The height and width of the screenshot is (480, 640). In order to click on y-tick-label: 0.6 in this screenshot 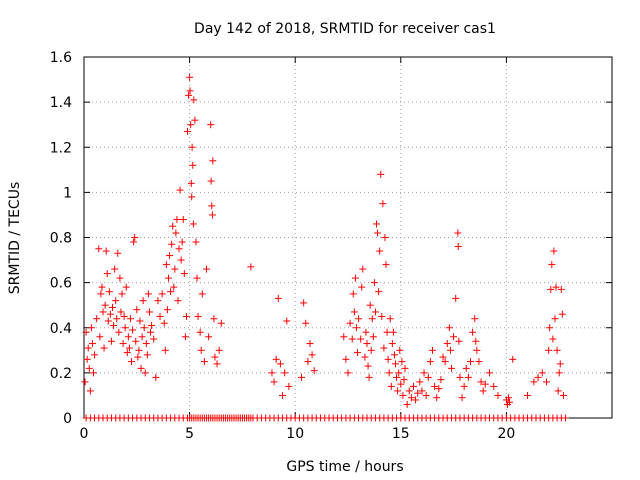, I will do `click(61, 284)`.